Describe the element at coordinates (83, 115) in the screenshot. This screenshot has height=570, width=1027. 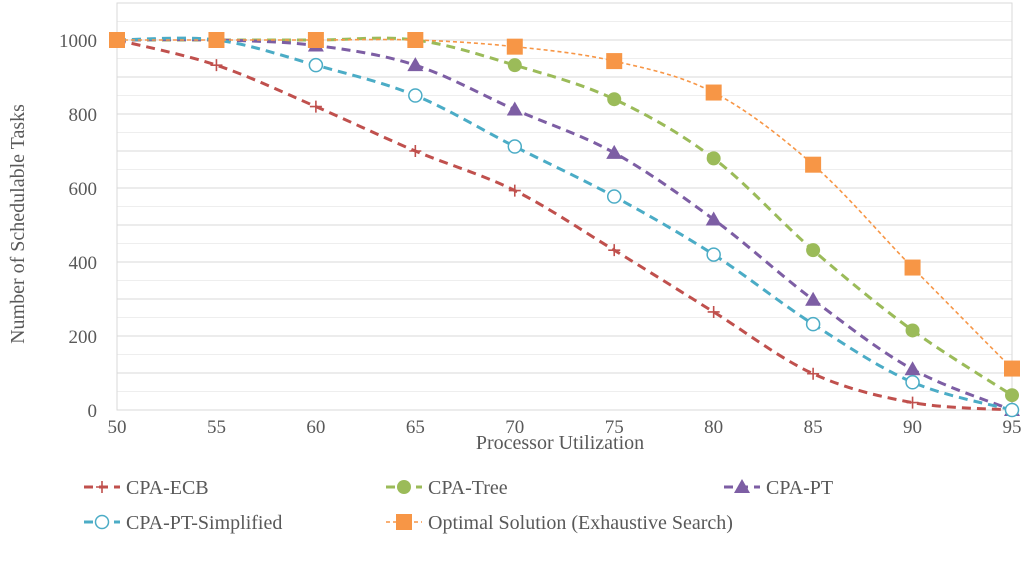
I see `y-tick-label: 800` at that location.